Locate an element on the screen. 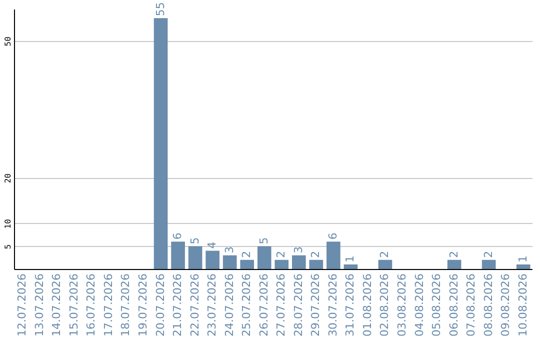 This screenshot has height=340, width=540. x-tick-label: 24.07.2026 is located at coordinates (229, 305).